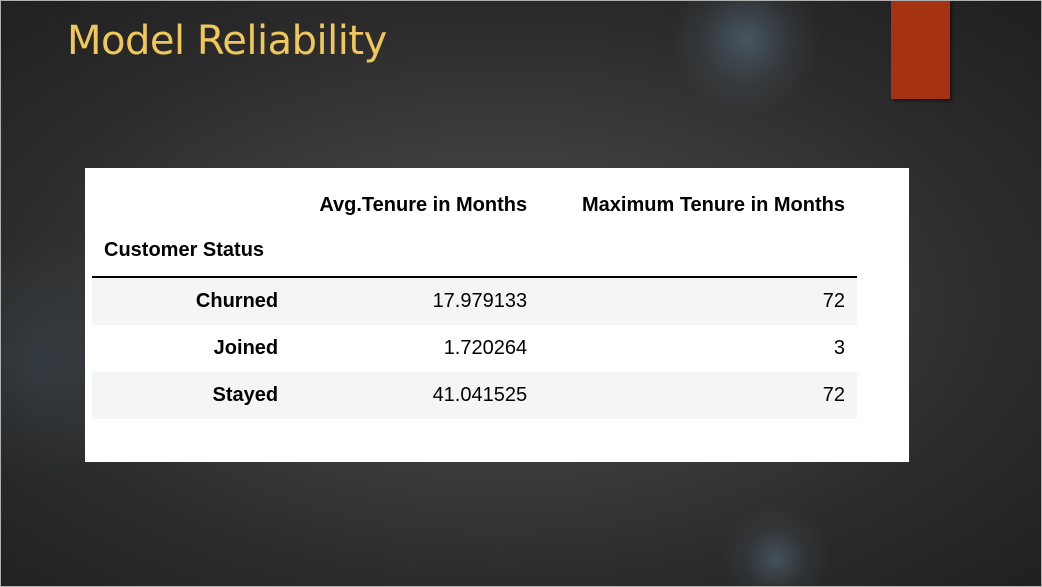 This screenshot has height=587, width=1042. I want to click on index-header-row: Customer Status, so click(474, 251).